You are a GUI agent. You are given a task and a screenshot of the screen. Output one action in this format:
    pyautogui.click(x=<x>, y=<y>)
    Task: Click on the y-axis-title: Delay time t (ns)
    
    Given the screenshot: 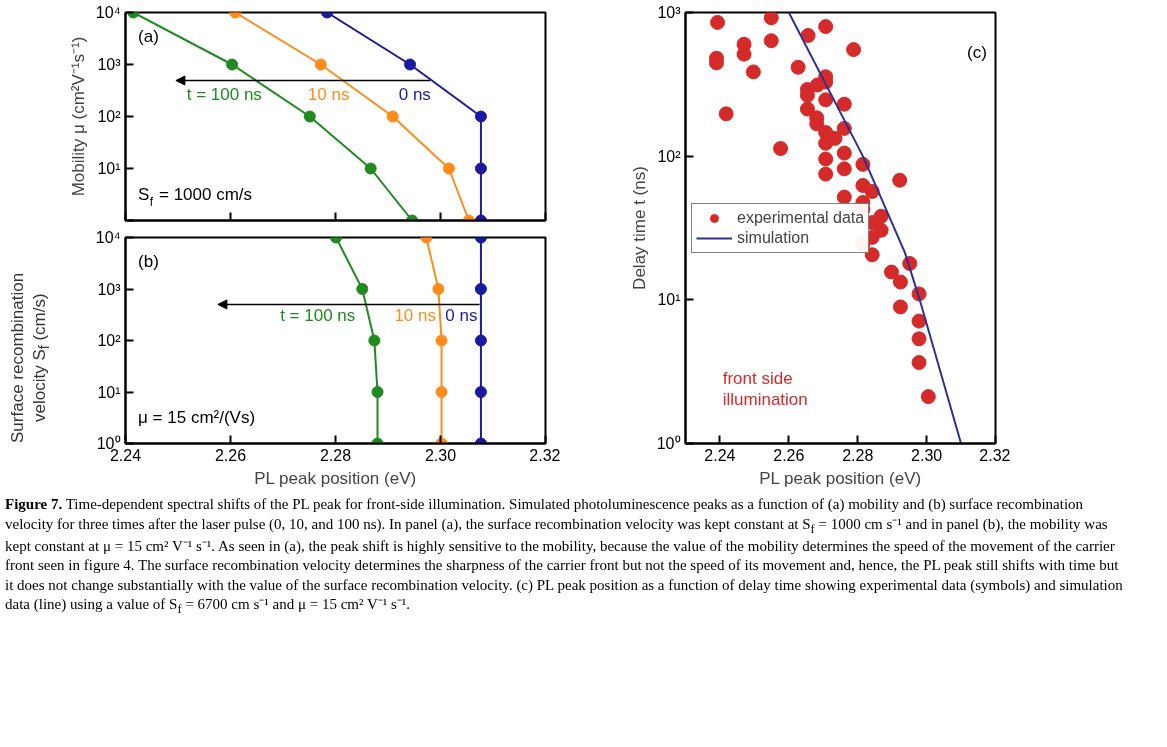 What is the action you would take?
    pyautogui.click(x=639, y=228)
    